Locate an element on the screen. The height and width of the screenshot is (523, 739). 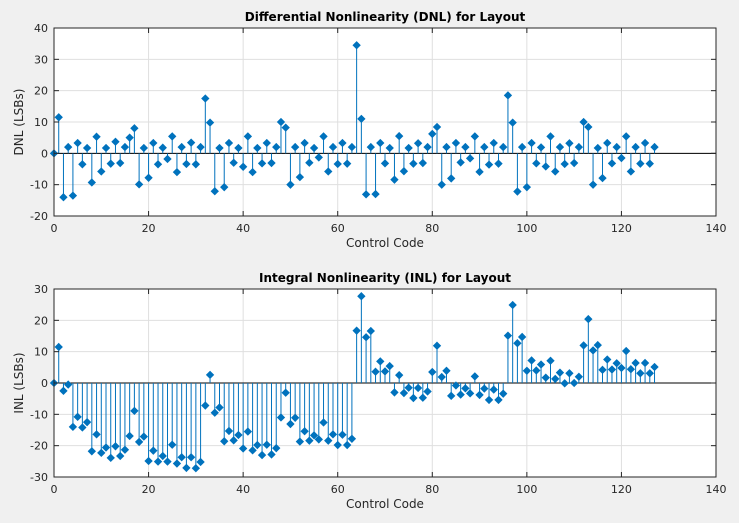
dnl-x-tick-label: 0 is located at coordinates (54, 228).